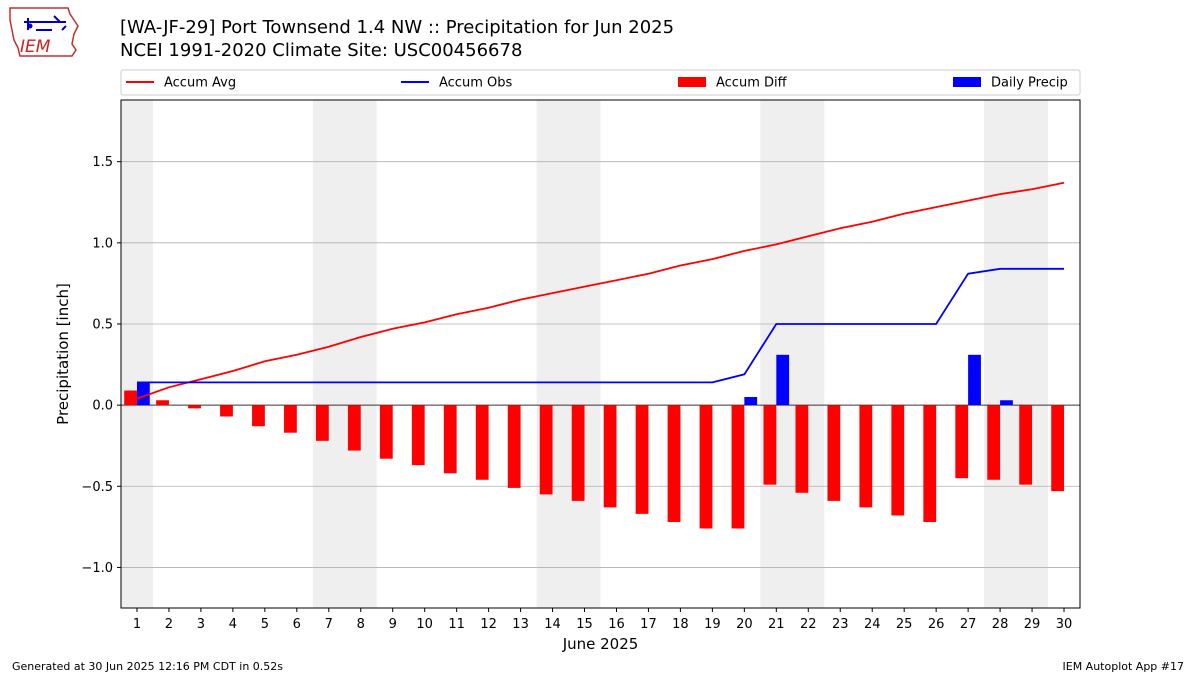  What do you see at coordinates (1000, 624) in the screenshot?
I see `x-tick-label: 28` at bounding box center [1000, 624].